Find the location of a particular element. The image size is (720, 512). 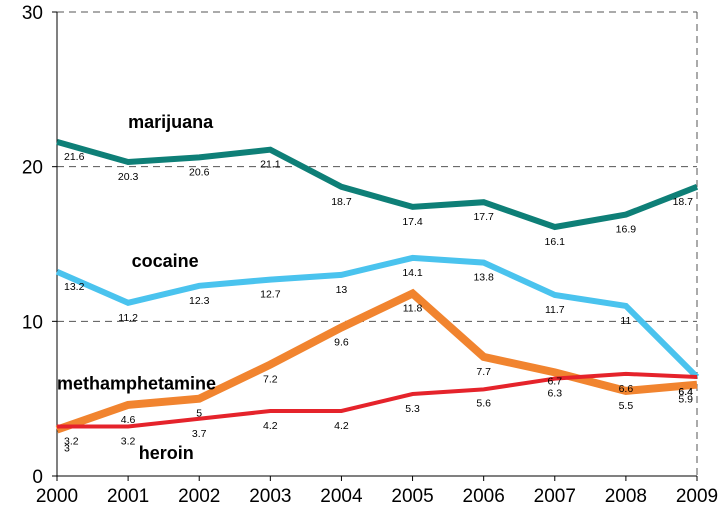

data-label-cocaine-2009: 6.4 is located at coordinates (685, 392).